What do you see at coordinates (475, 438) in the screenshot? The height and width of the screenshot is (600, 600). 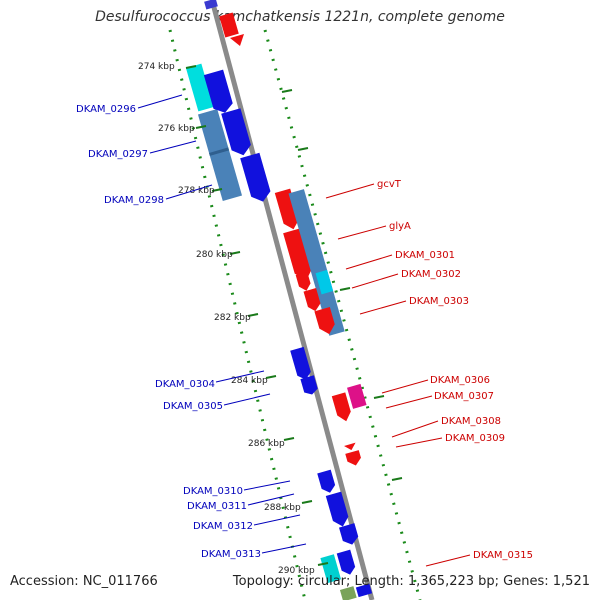 I see `gene-label-dkam-0309: DKAM_0309` at bounding box center [475, 438].